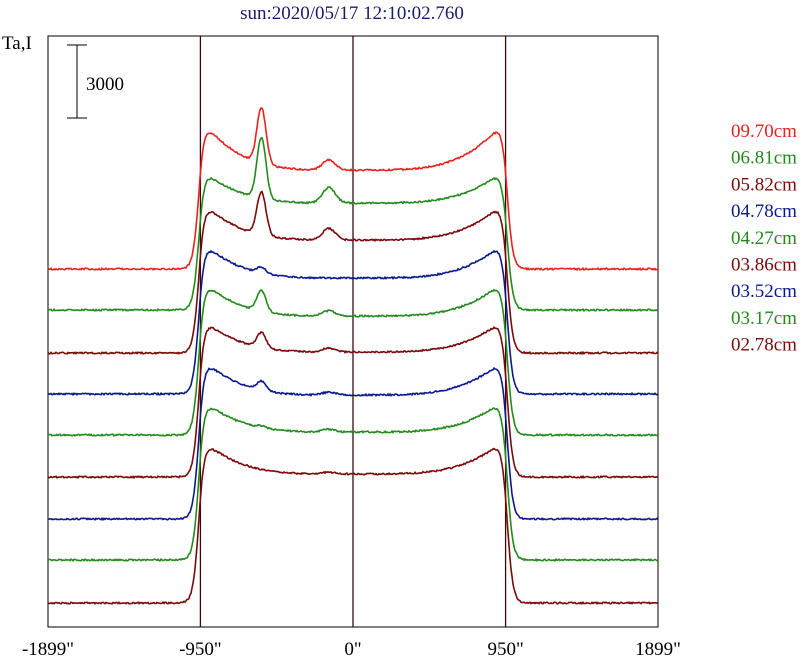 The height and width of the screenshot is (662, 807). What do you see at coordinates (17, 43) in the screenshot?
I see `y-axis-label: Ta,I` at bounding box center [17, 43].